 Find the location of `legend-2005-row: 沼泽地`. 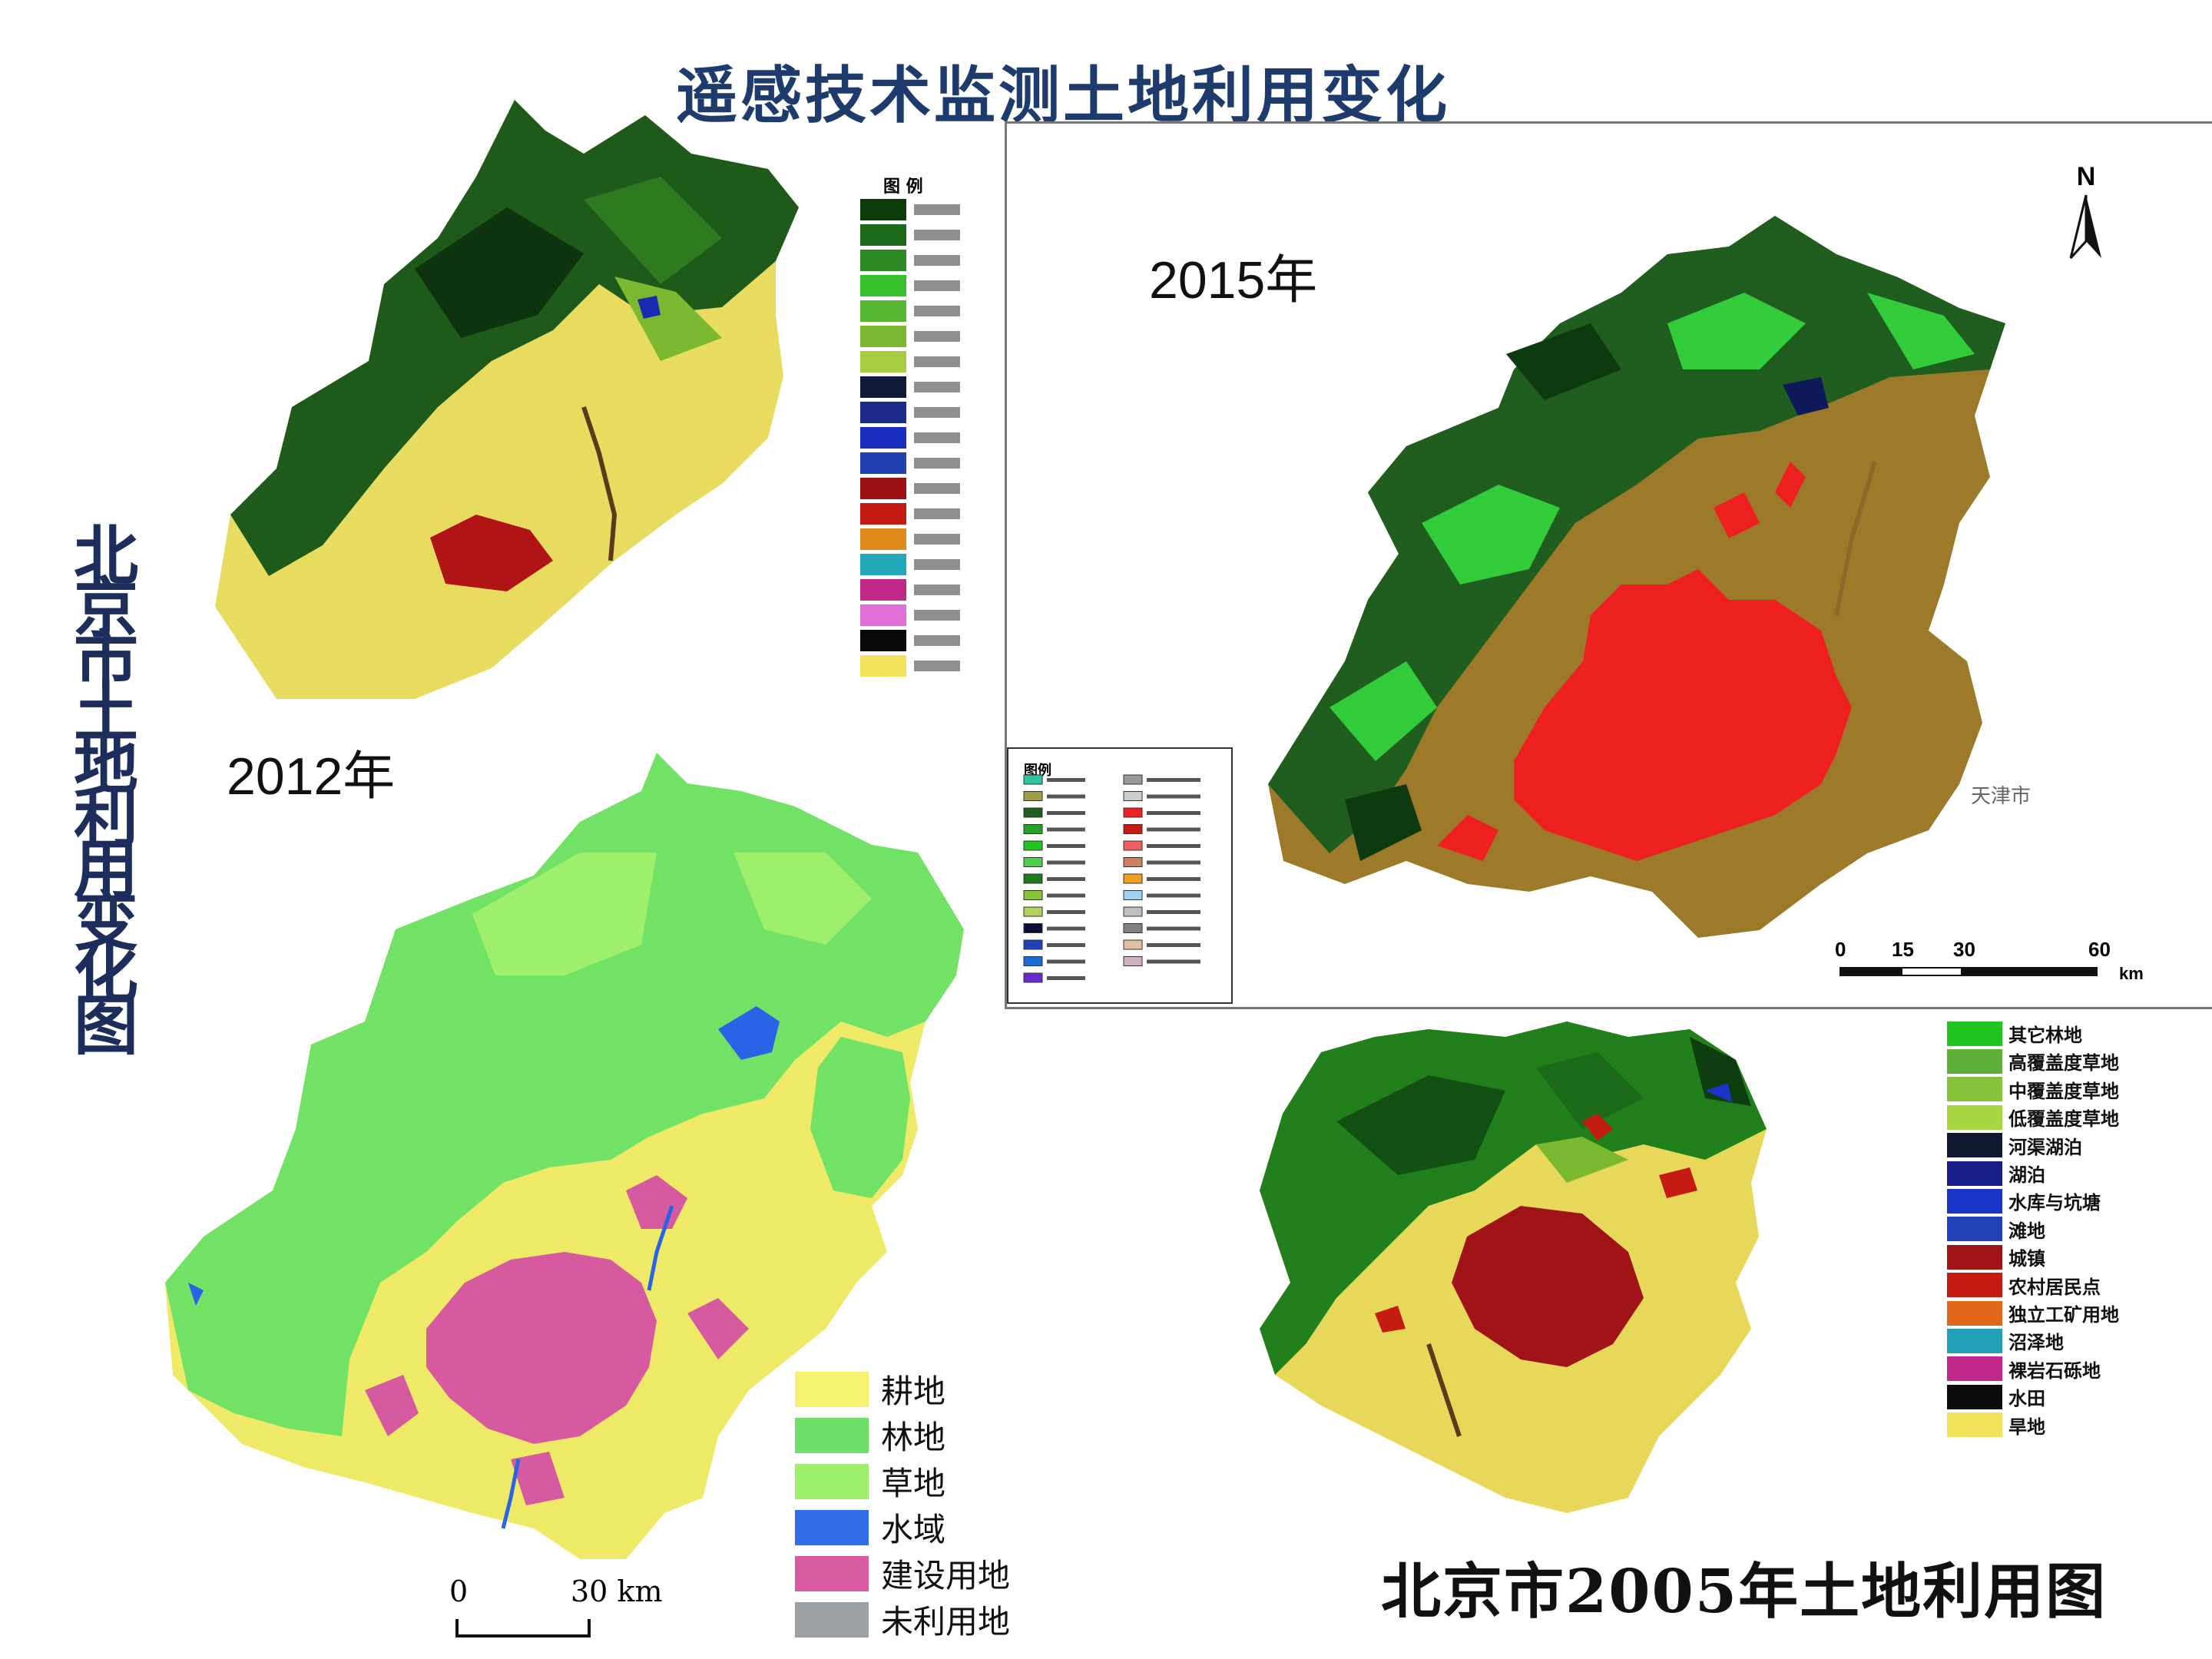

legend-2005-row: 沼泽地 is located at coordinates (2006, 1341).